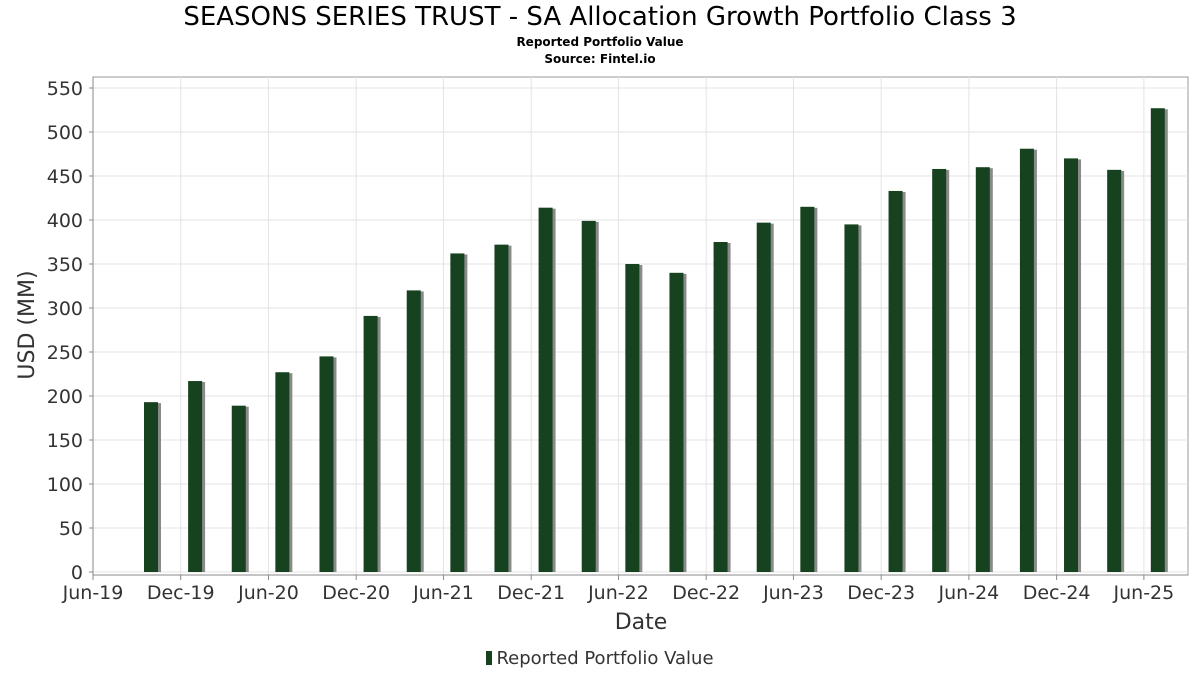  I want to click on x-tick-label: Dec-22, so click(706, 593).